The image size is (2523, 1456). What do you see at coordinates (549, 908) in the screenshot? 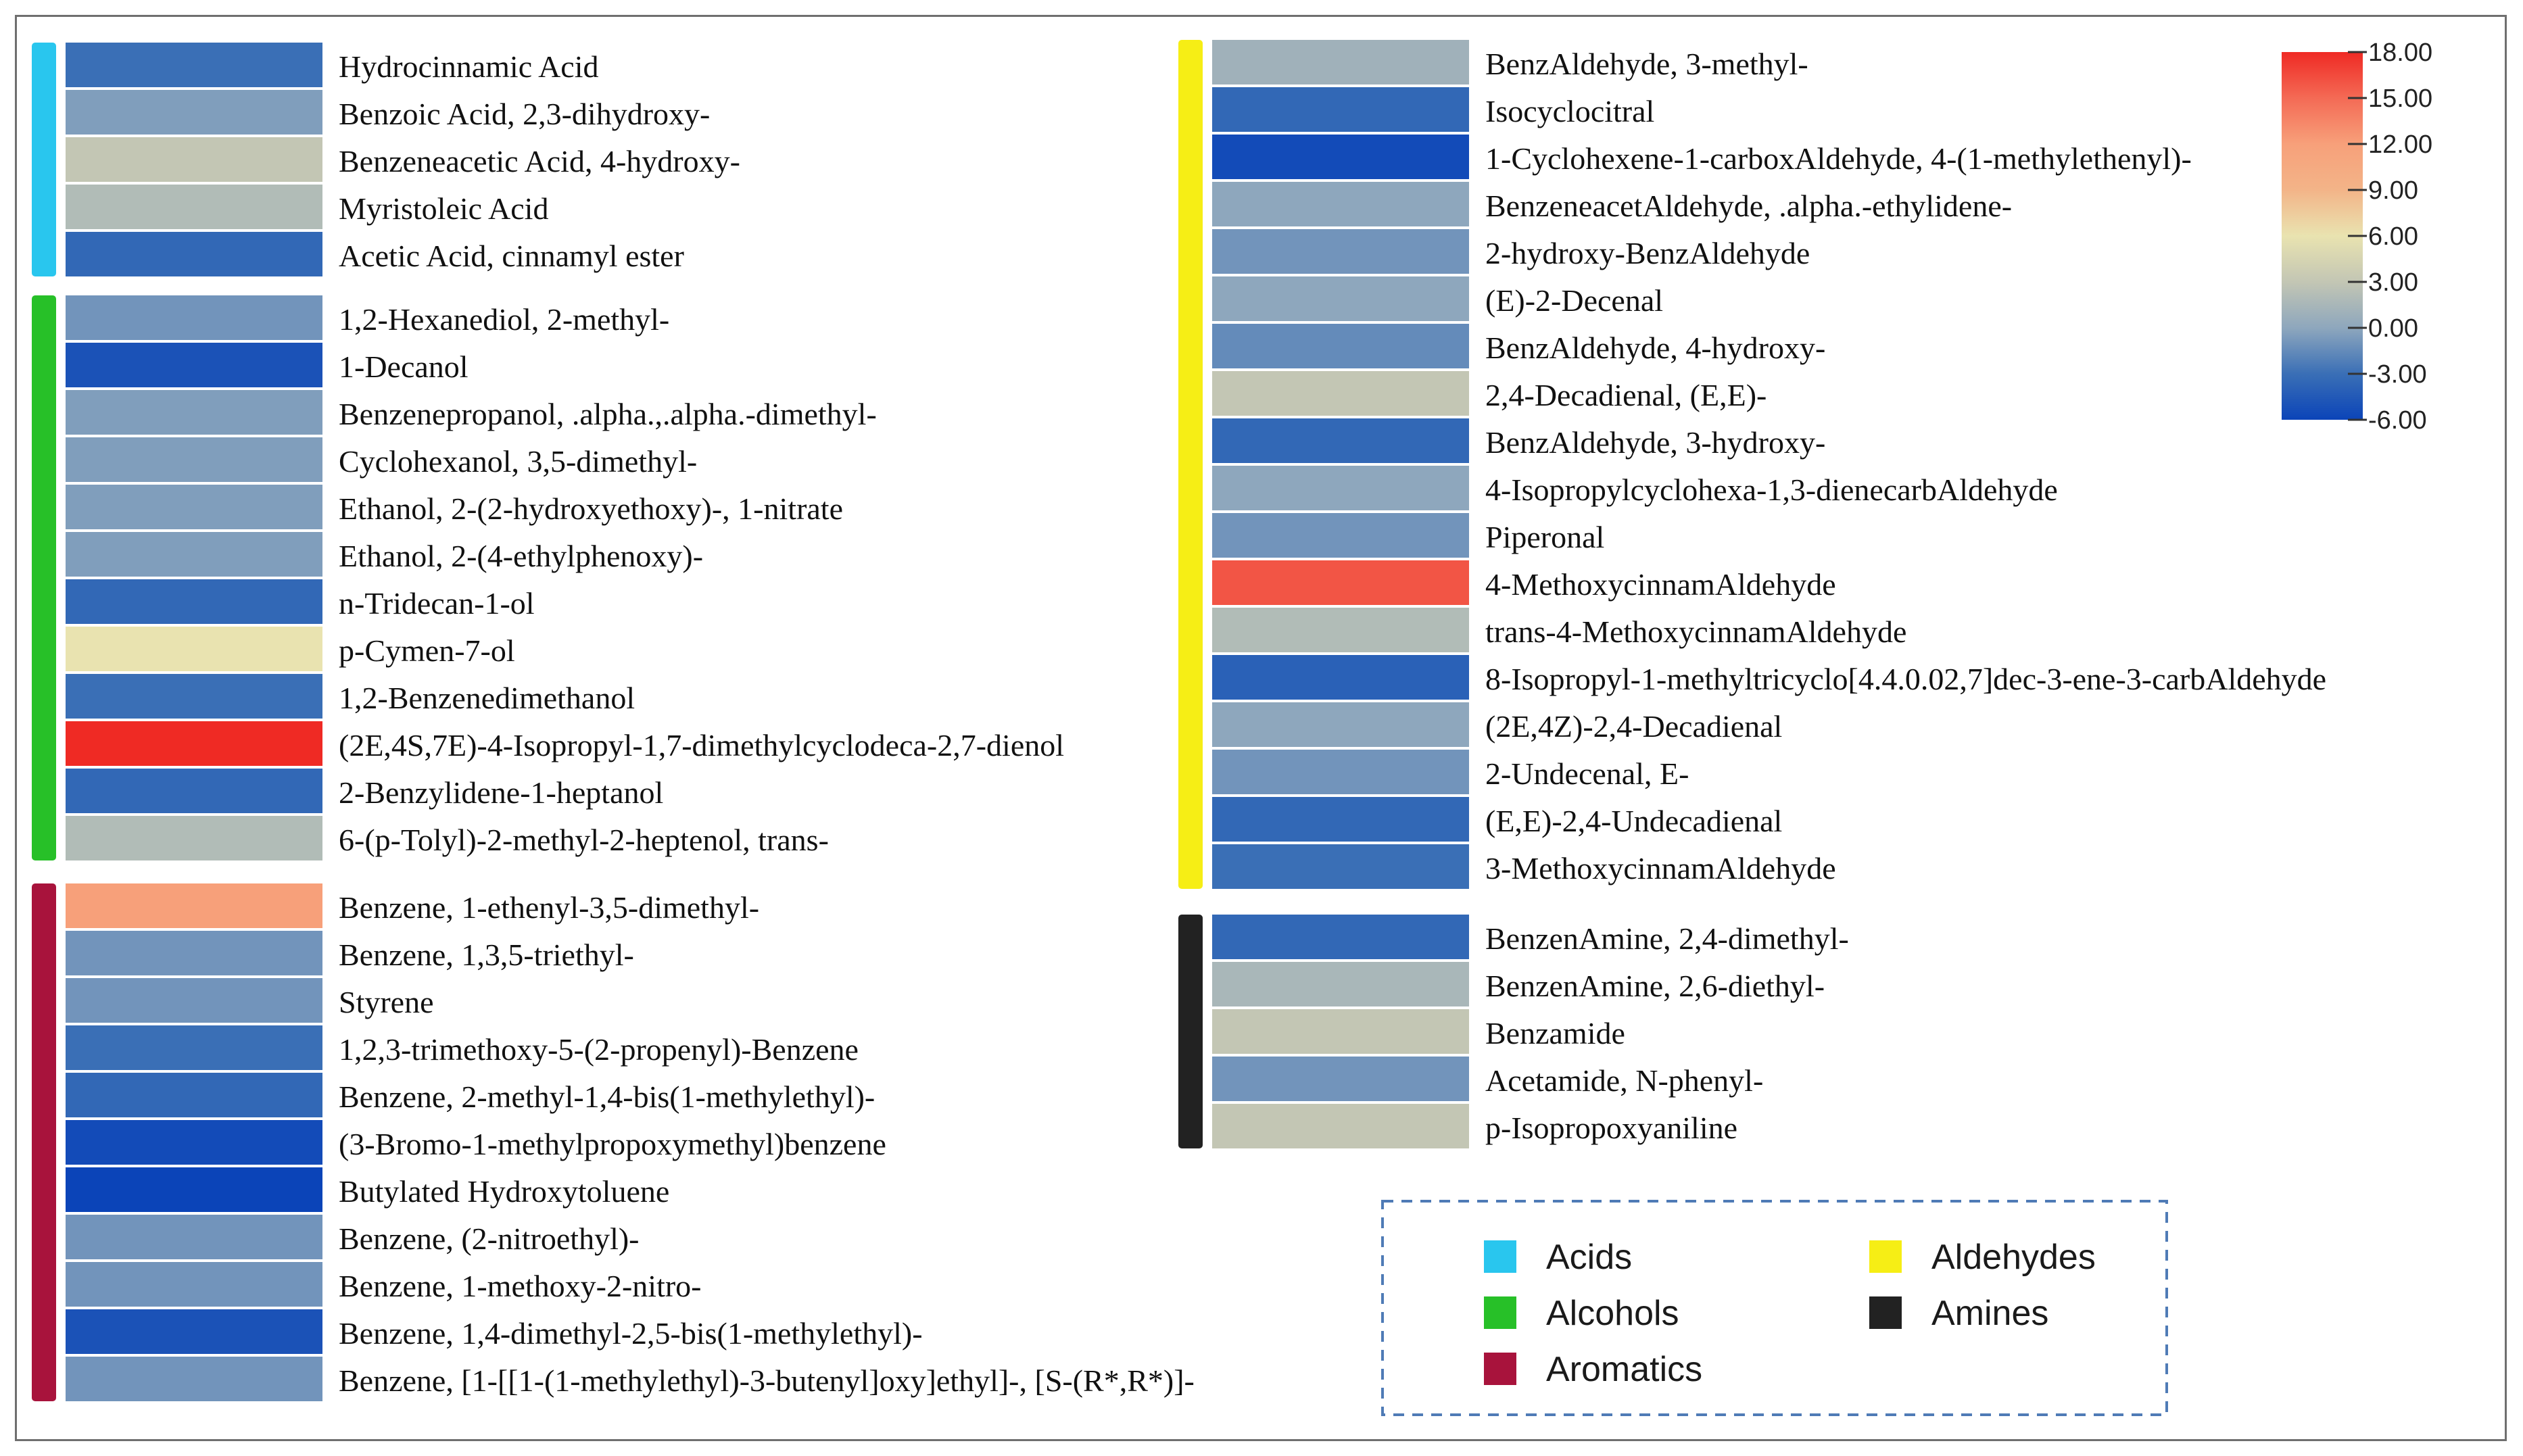
I see `row-label: Benzene, 1-ethenyl-3,5-dimethyl-` at bounding box center [549, 908].